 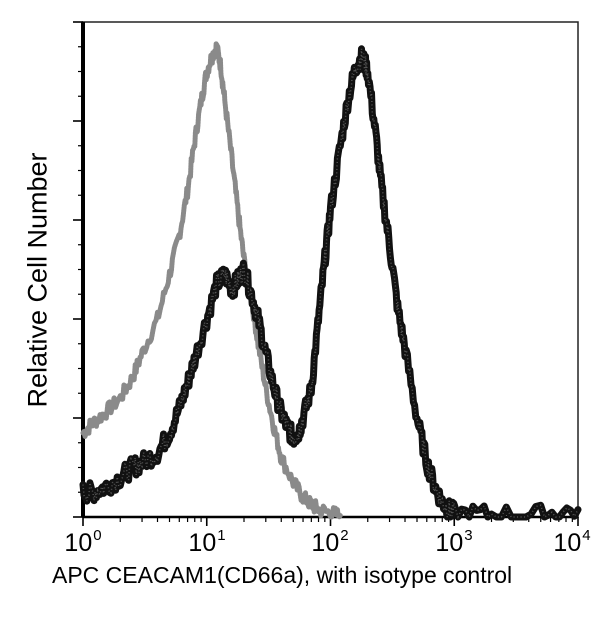 I want to click on x-tick-label-1: 10¹, so click(x=207, y=542).